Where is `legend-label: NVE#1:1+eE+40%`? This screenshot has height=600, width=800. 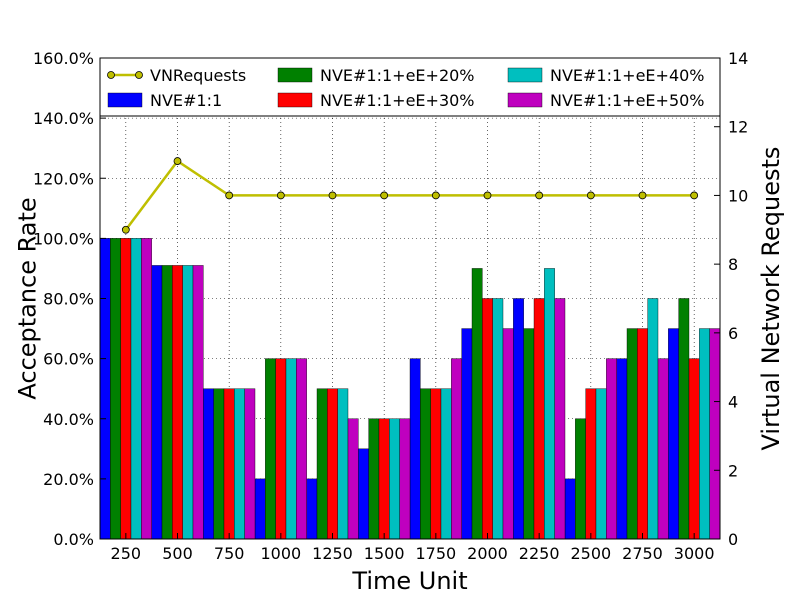 legend-label: NVE#1:1+eE+40% is located at coordinates (627, 75).